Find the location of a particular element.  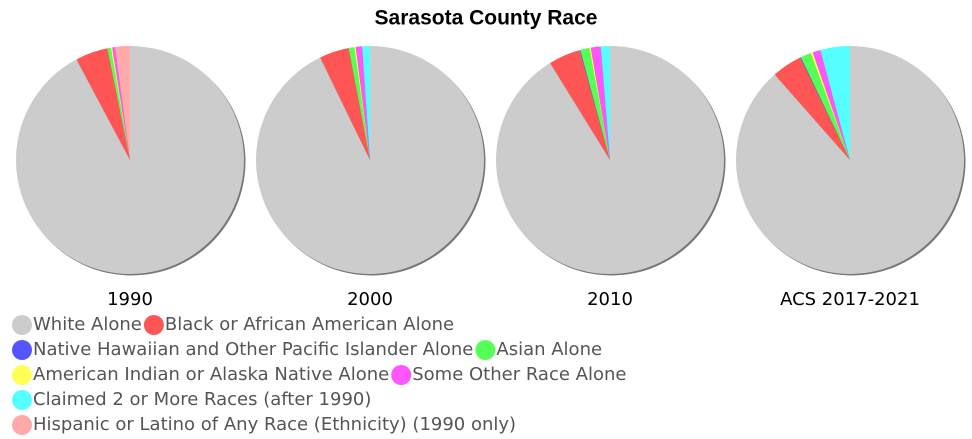

legend-label: White Alone is located at coordinates (87, 324).